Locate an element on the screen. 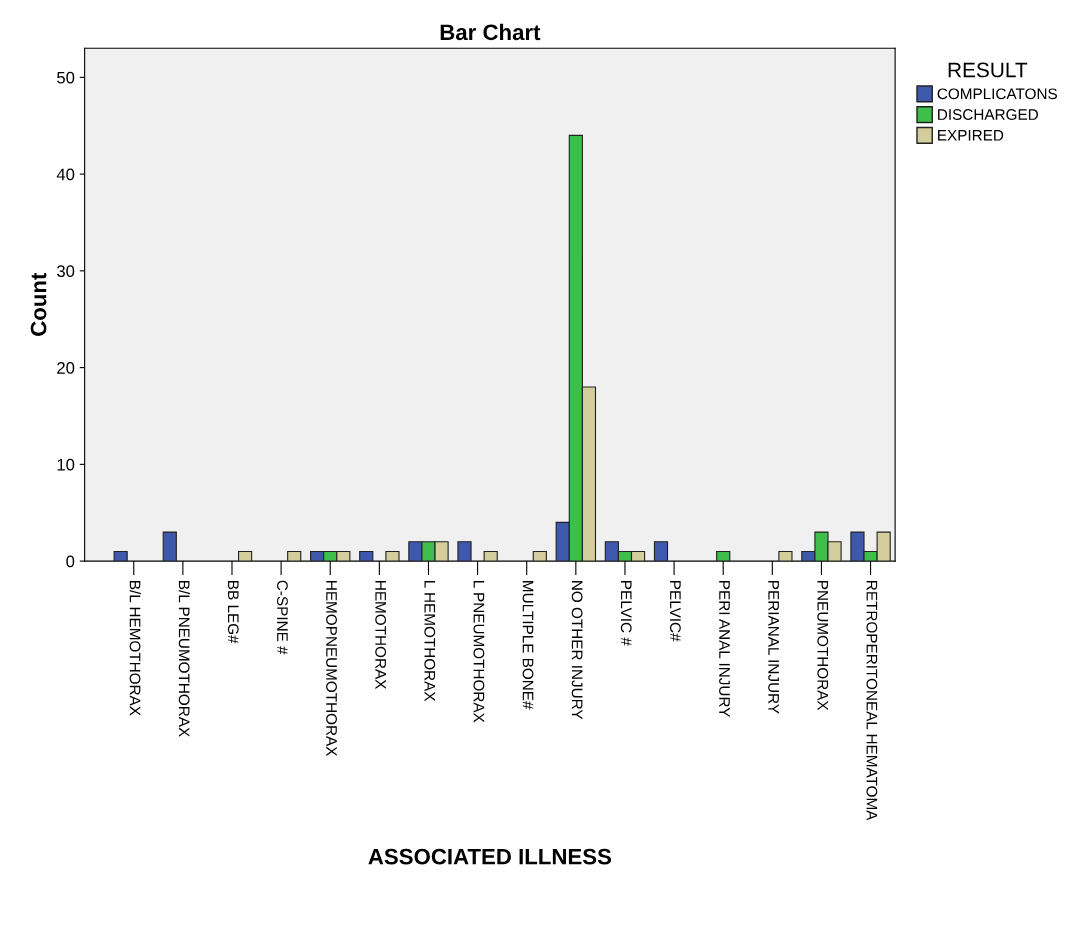 Image resolution: width=1085 pixels, height=929 pixels. x-tick-label: B/L HEMOTHORAX is located at coordinates (135, 648).